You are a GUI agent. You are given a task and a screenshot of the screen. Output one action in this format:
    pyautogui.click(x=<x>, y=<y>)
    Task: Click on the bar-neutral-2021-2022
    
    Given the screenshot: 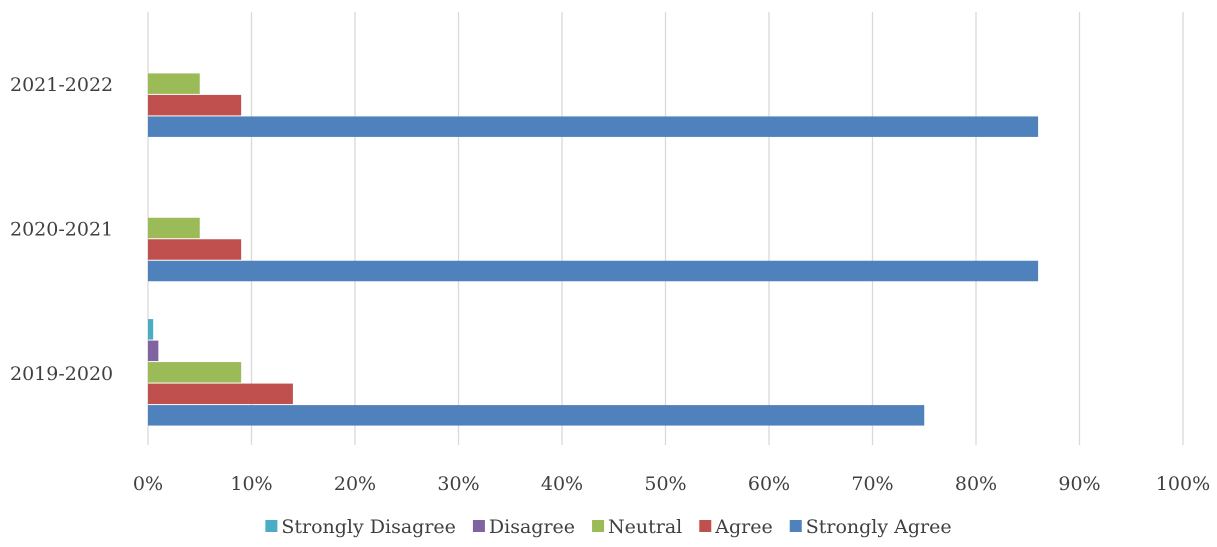 What is the action you would take?
    pyautogui.click(x=174, y=83)
    